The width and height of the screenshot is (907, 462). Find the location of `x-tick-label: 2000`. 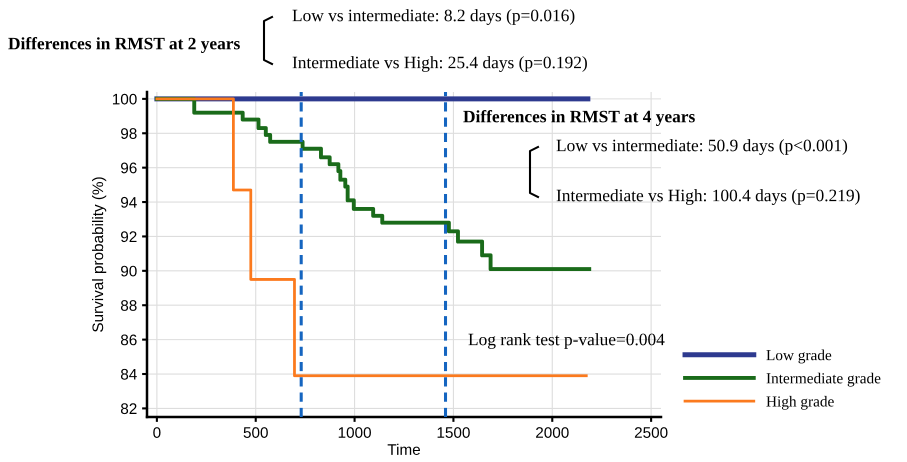

x-tick-label: 2000 is located at coordinates (552, 432).